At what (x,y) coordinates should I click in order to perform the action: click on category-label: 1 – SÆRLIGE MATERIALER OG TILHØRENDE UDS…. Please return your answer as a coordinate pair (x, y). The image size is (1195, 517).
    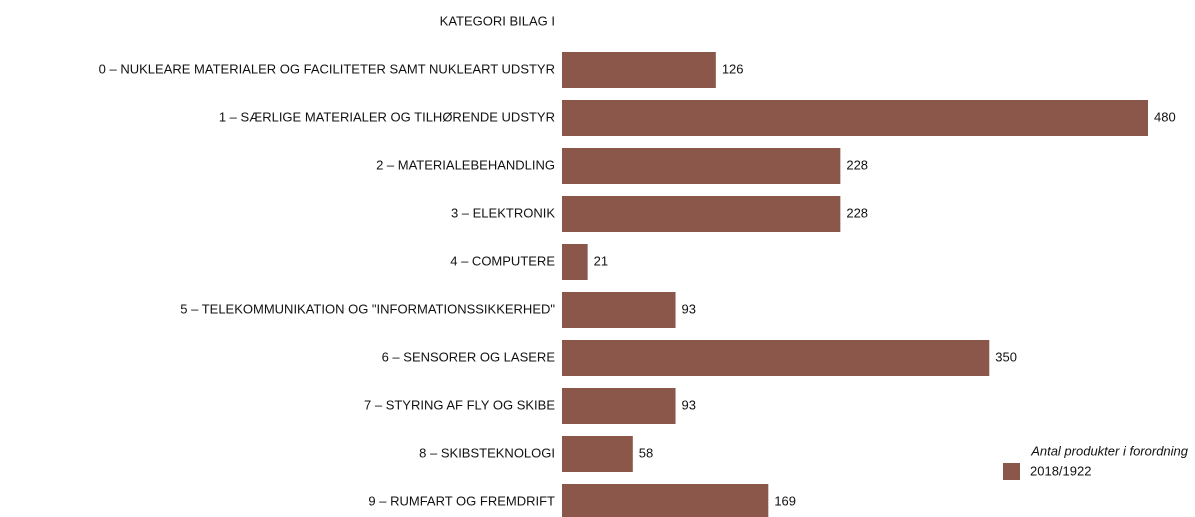
    Looking at the image, I should click on (387, 116).